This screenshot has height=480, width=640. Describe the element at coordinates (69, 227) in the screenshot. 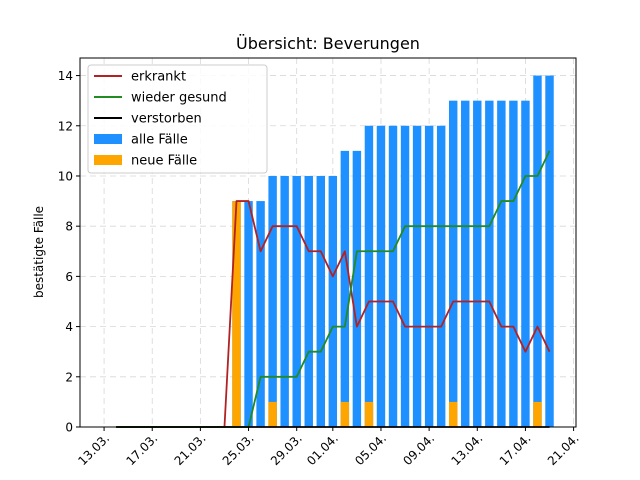

I see `y-tick-label: 8` at that location.